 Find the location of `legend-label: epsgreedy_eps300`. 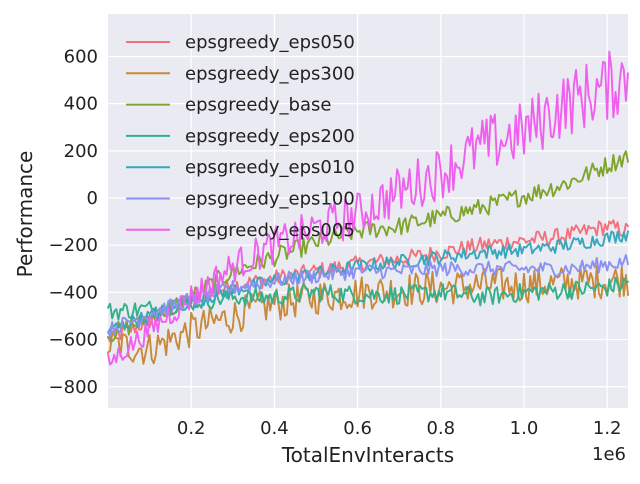

legend-label: epsgreedy_eps300 is located at coordinates (270, 73).